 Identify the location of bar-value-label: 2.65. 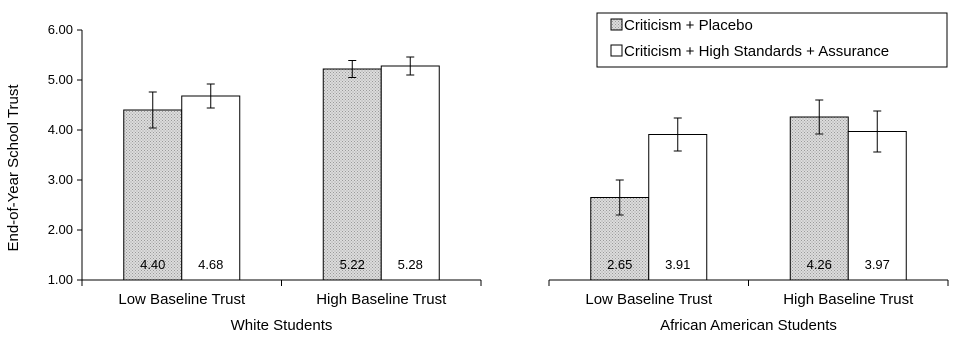
(619, 264).